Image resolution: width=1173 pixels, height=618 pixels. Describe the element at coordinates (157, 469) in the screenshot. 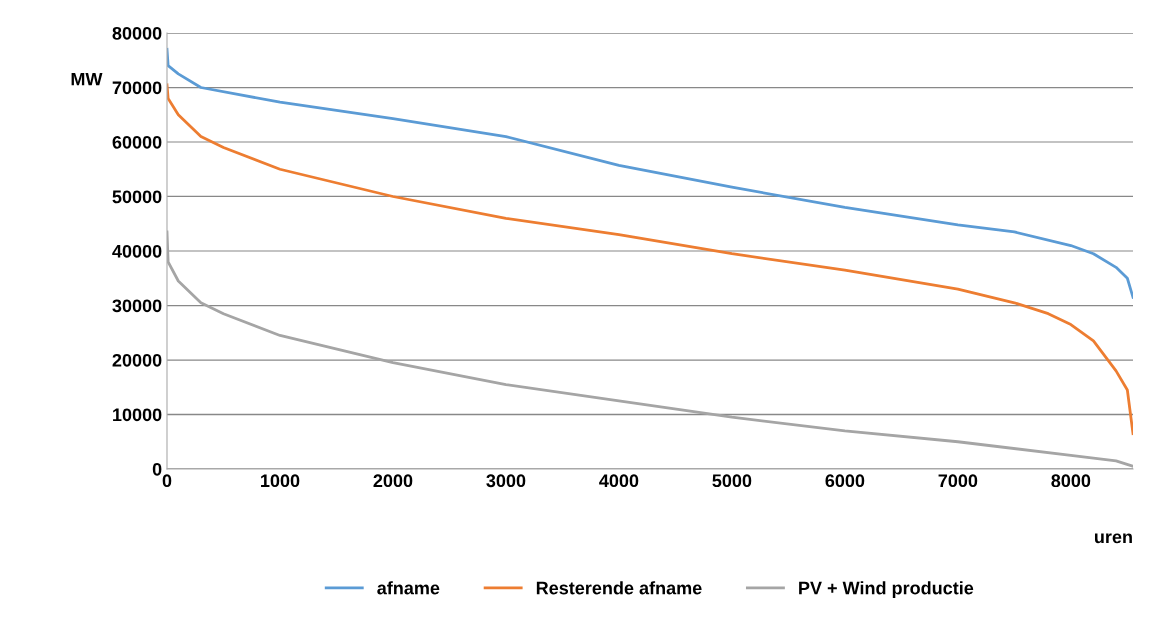

I see `y-tick-label: 0` at that location.